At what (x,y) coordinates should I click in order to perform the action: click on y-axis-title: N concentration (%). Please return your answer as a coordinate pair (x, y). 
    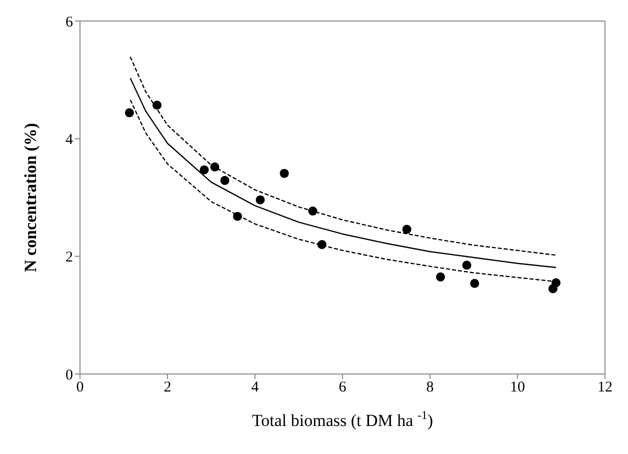
    Looking at the image, I should click on (30, 197).